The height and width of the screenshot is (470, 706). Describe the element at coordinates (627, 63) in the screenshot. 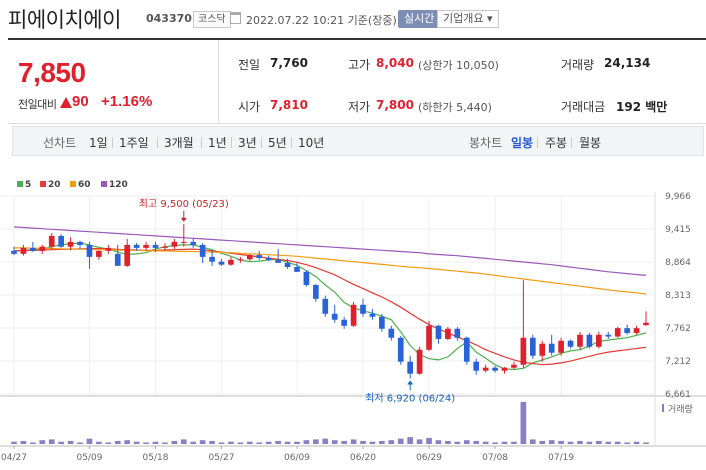

I see `volume-value: 24,134` at that location.